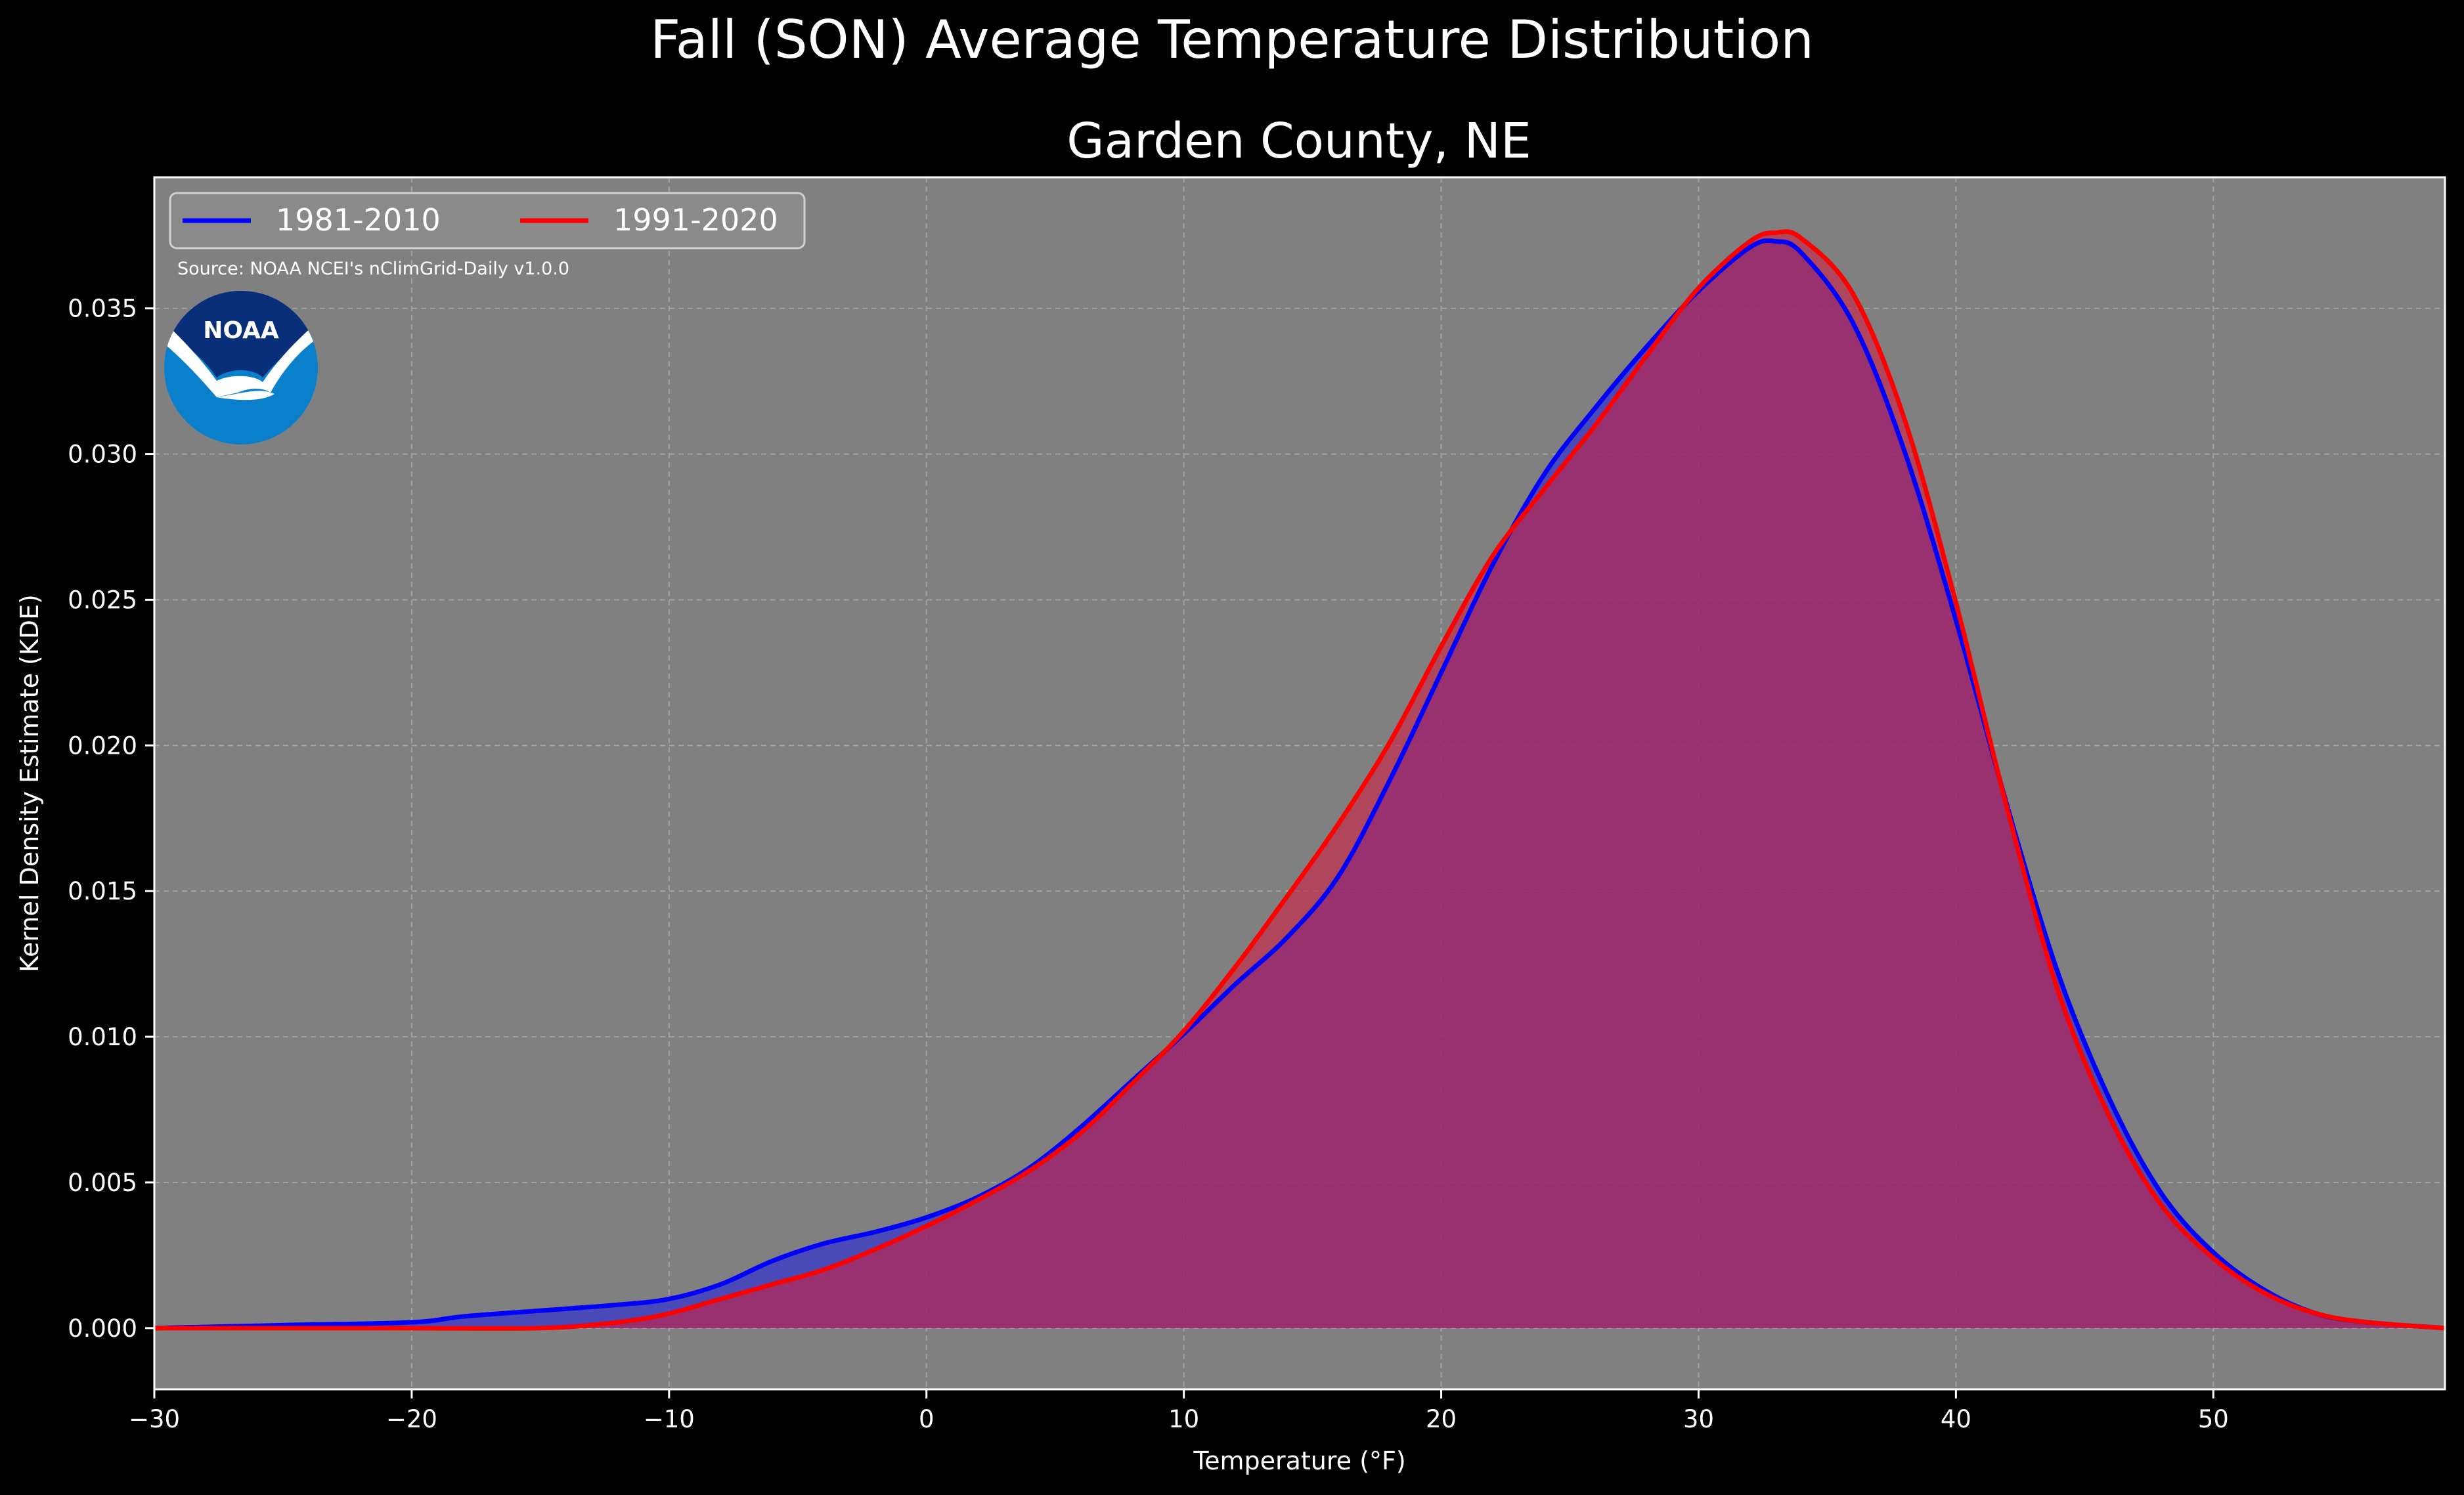  Describe the element at coordinates (1183, 1419) in the screenshot. I see `x-tick-label: 10` at that location.